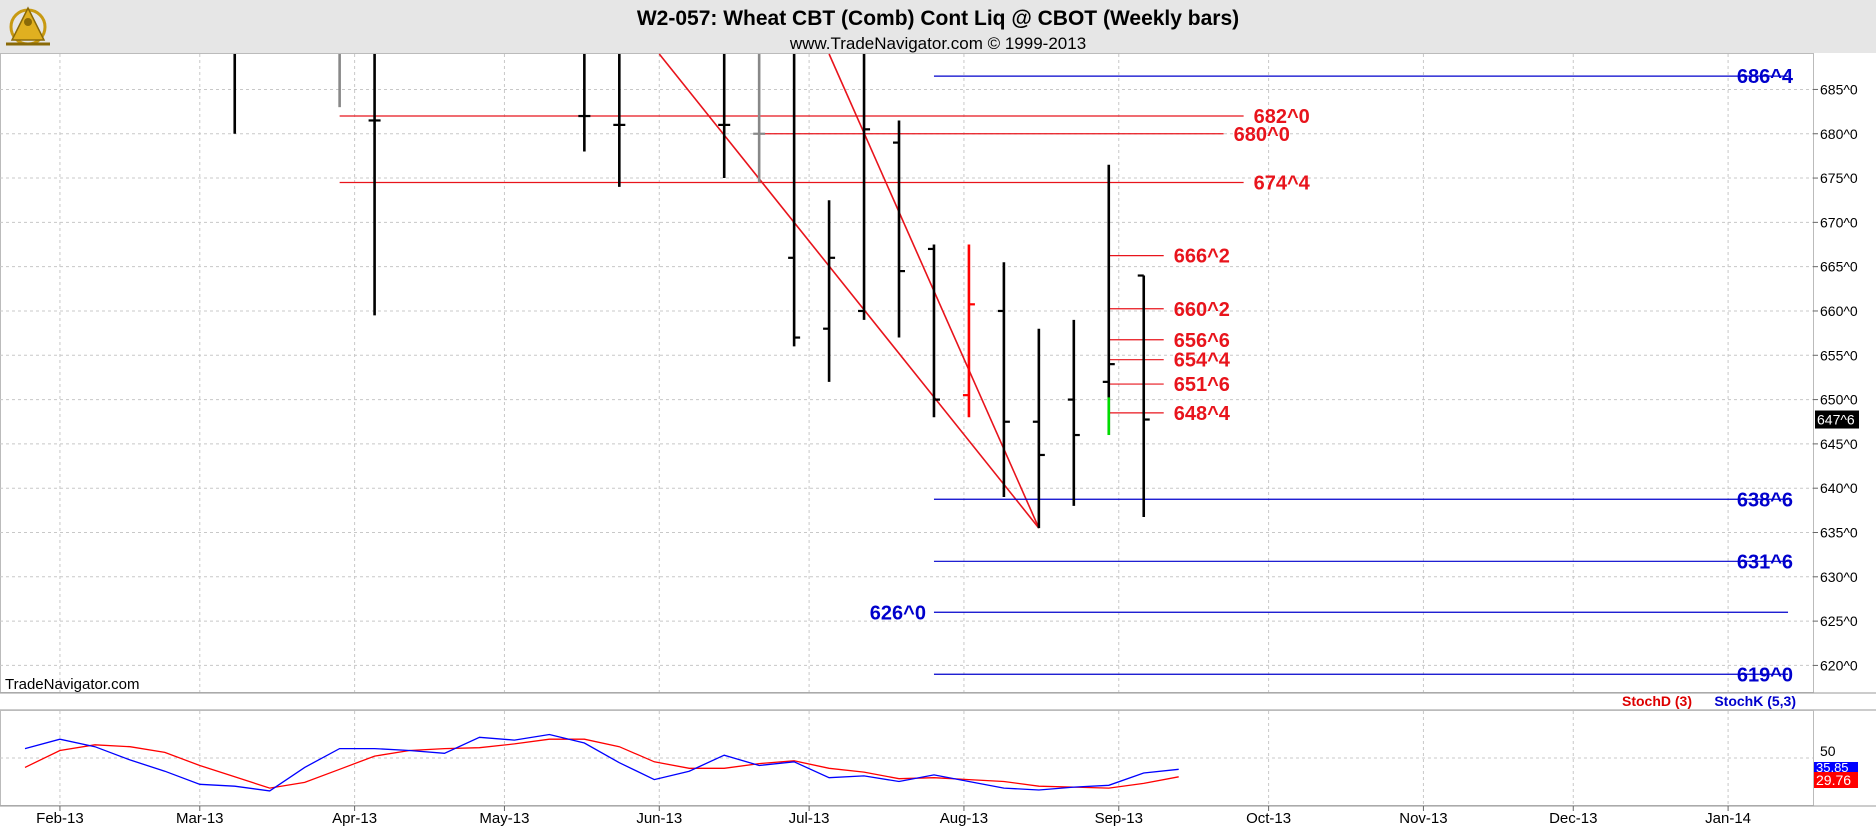 This screenshot has height=833, width=1876. What do you see at coordinates (354, 818) in the screenshot?
I see `x-tick-label: Apr-13` at bounding box center [354, 818].